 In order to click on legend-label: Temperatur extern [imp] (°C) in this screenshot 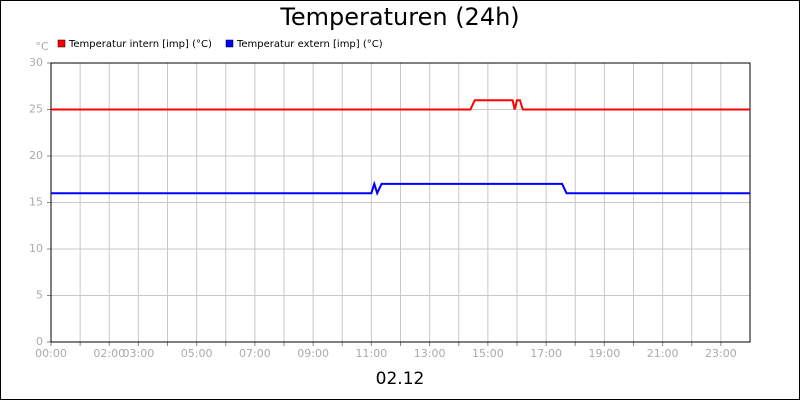, I will do `click(309, 44)`.